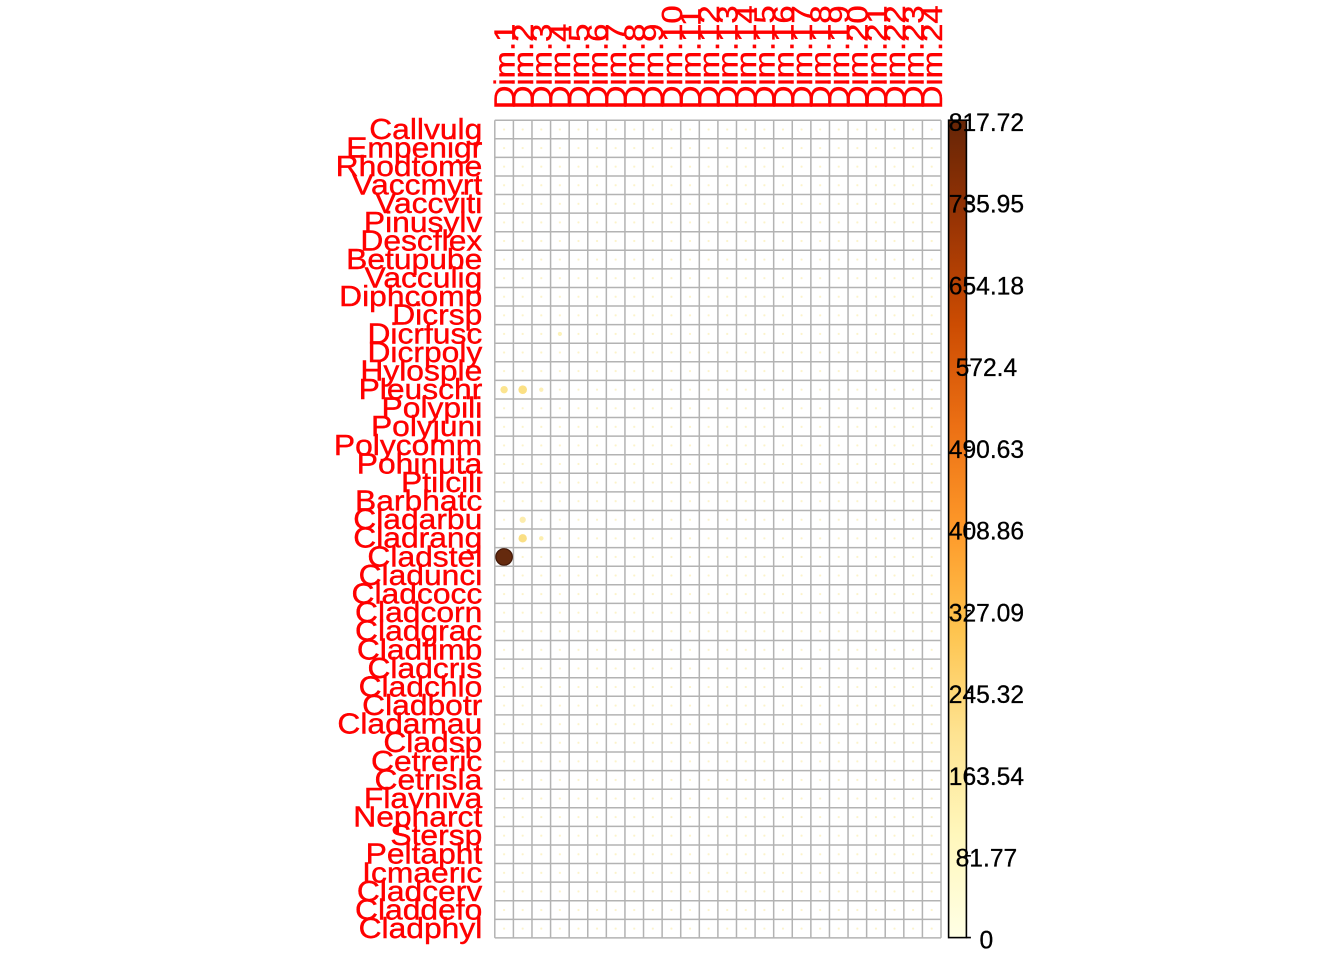 Image resolution: width=1344 pixels, height=960 pixels. Describe the element at coordinates (746, 57) in the screenshot. I see `svg-text: Dim.14` at that location.